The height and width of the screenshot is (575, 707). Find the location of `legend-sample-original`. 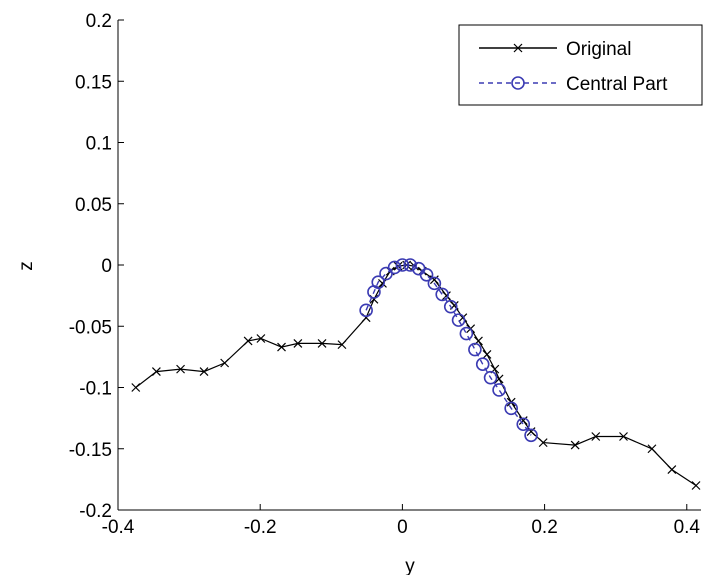

legend-sample-original is located at coordinates (518, 48).